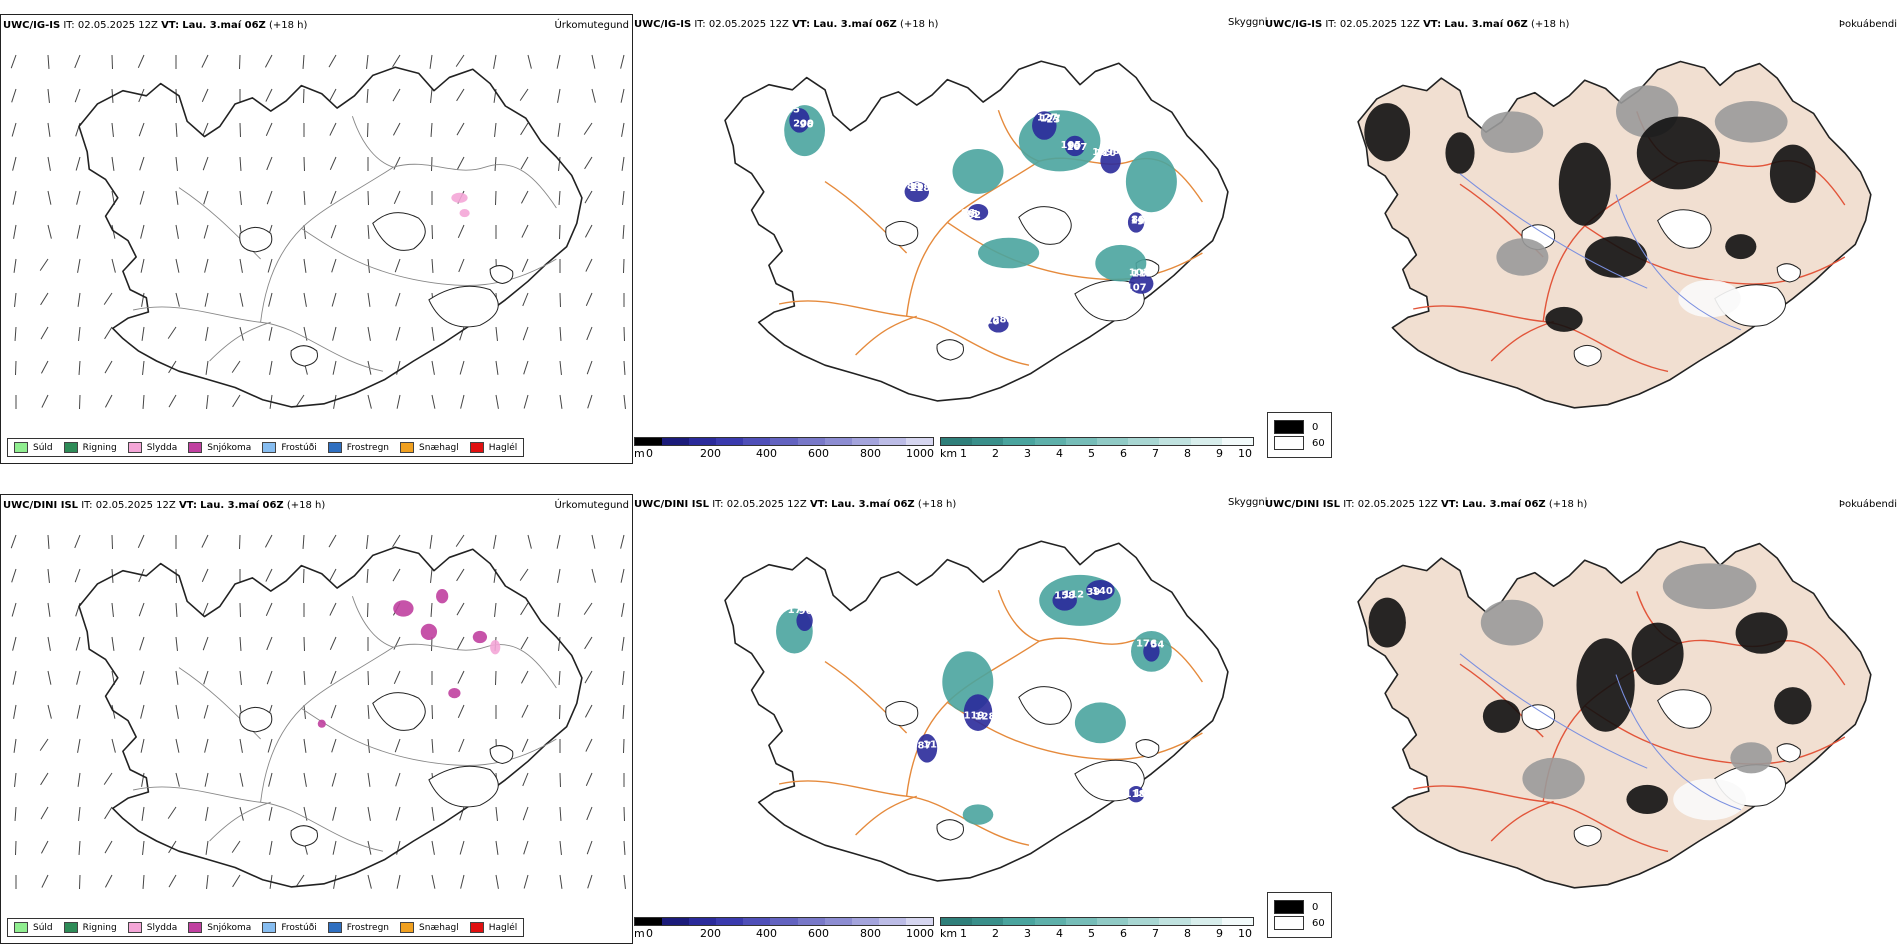 This screenshot has width=1900, height=950. Describe the element at coordinates (429, 927) in the screenshot. I see `legend-item: Snæhagl` at that location.